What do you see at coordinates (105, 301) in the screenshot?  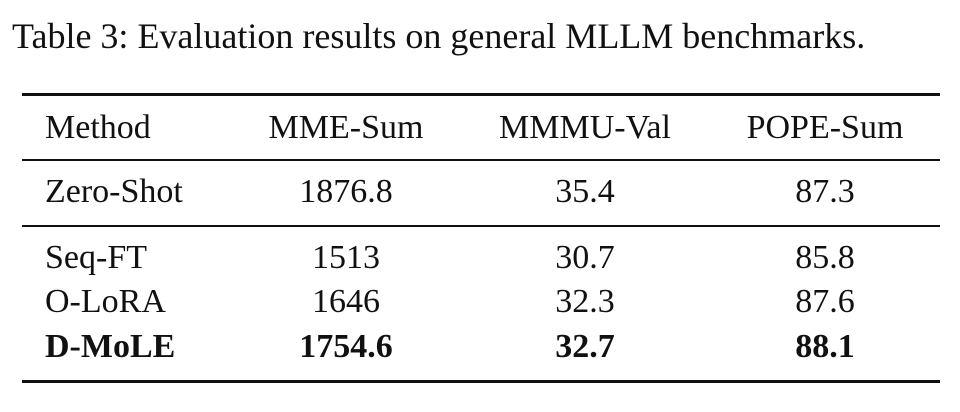 I see `method-cell: O-LoRA` at bounding box center [105, 301].